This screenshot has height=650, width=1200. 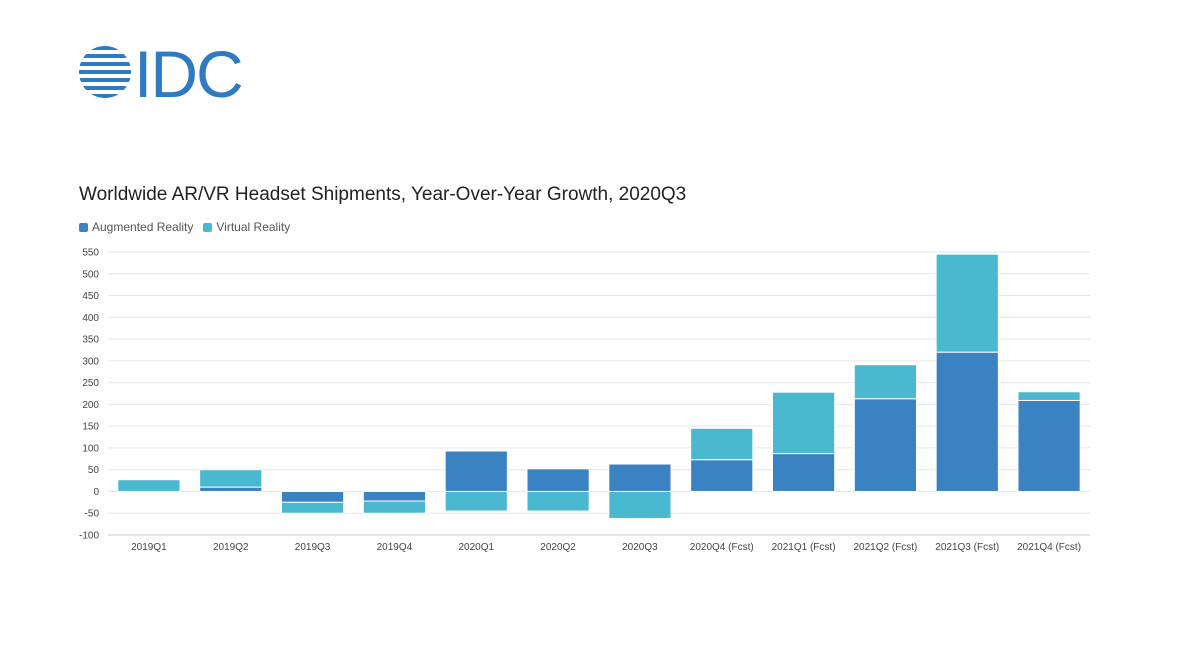 What do you see at coordinates (967, 547) in the screenshot?
I see `x-tick-label: 2021Q3 (Fcst)` at bounding box center [967, 547].